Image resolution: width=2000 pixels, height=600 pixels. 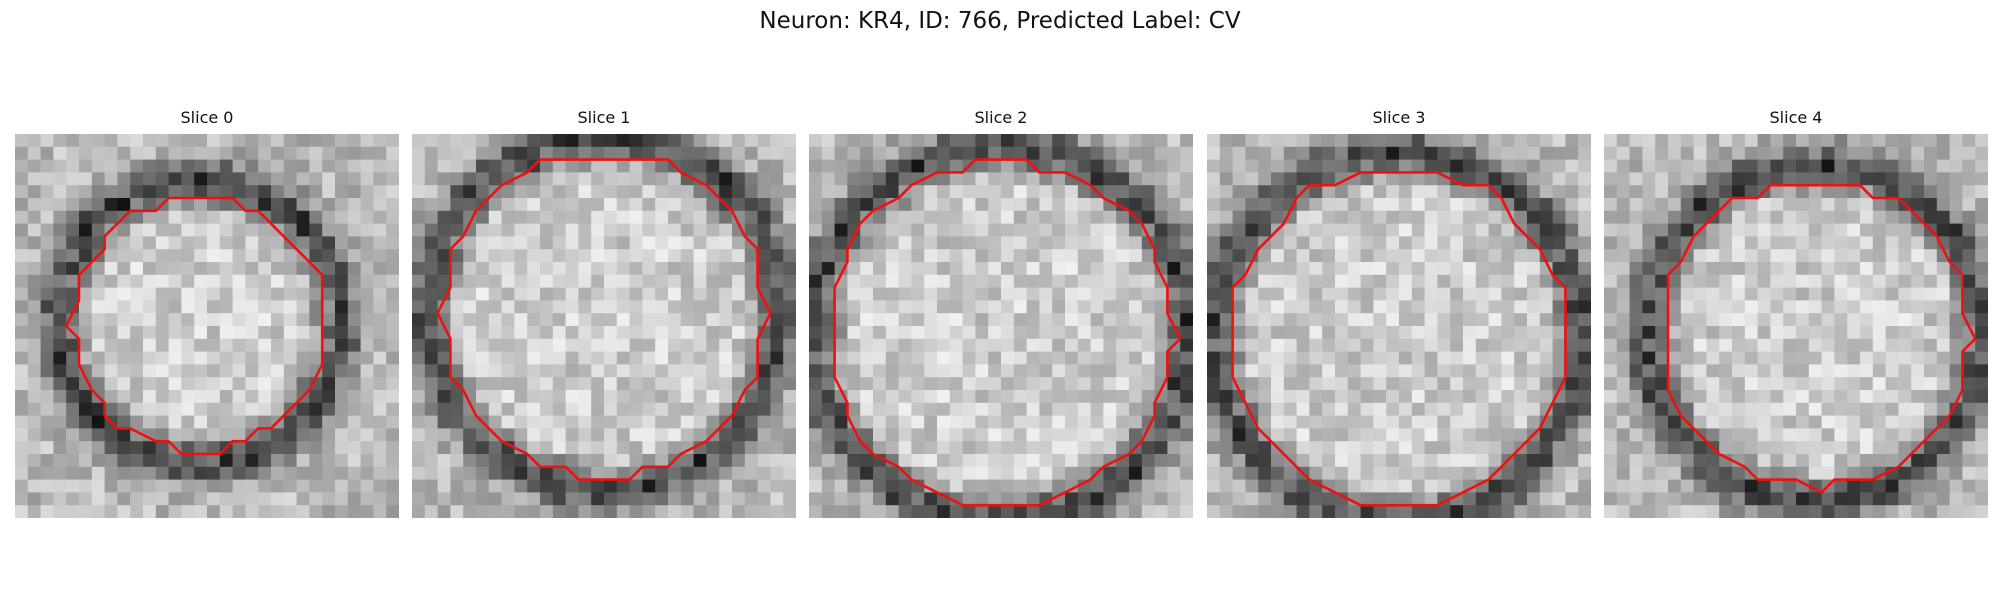 I want to click on slice-panel-3: Slice 3, so click(x=1399, y=313).